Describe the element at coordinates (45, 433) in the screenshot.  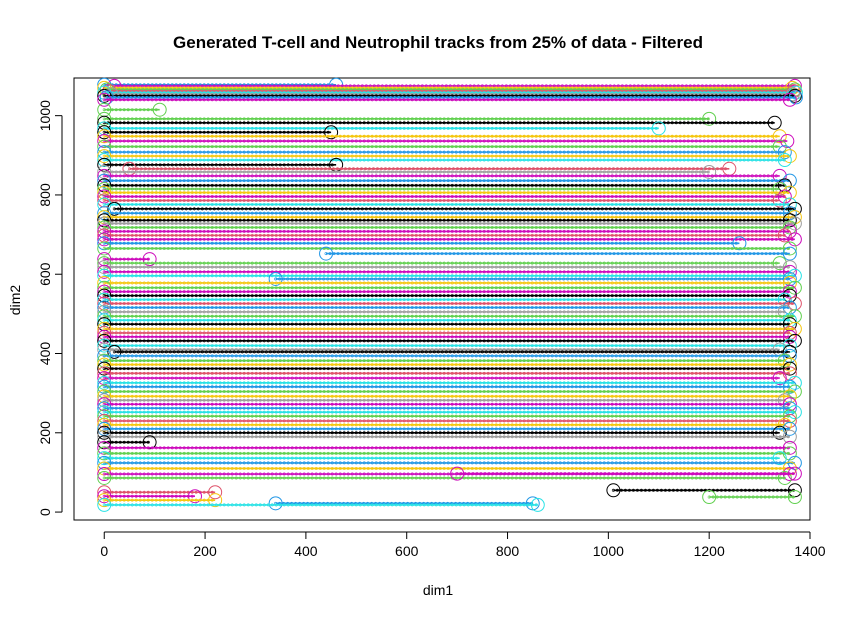
I see `y-tick-label: 200` at that location.